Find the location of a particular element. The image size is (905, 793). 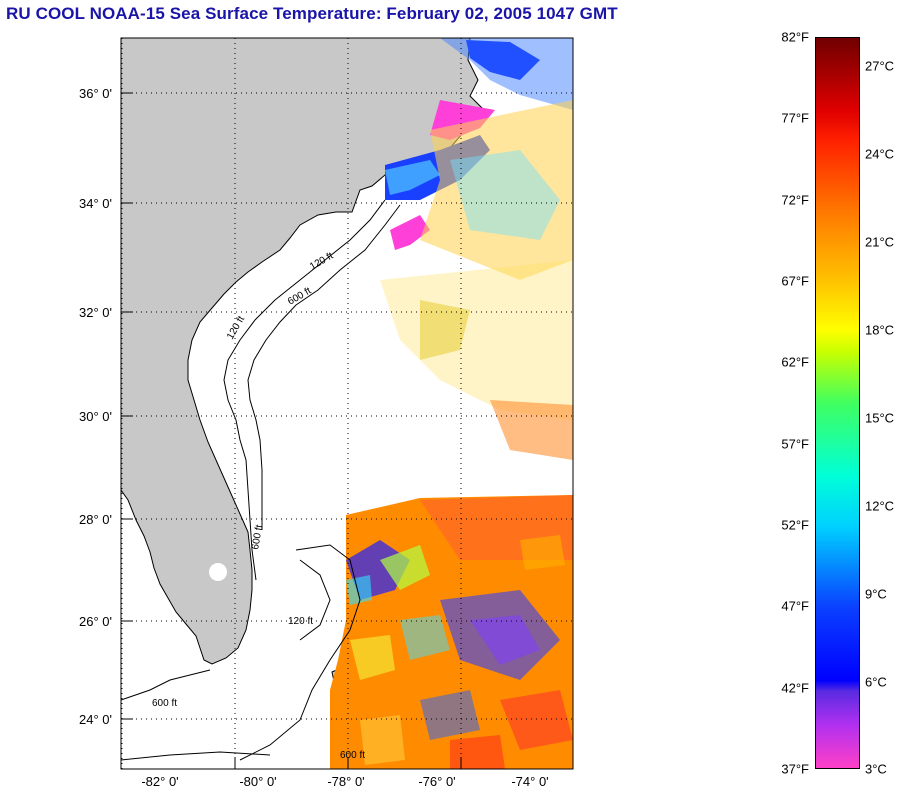

colorbar-c-21: 21°C is located at coordinates (880, 242).